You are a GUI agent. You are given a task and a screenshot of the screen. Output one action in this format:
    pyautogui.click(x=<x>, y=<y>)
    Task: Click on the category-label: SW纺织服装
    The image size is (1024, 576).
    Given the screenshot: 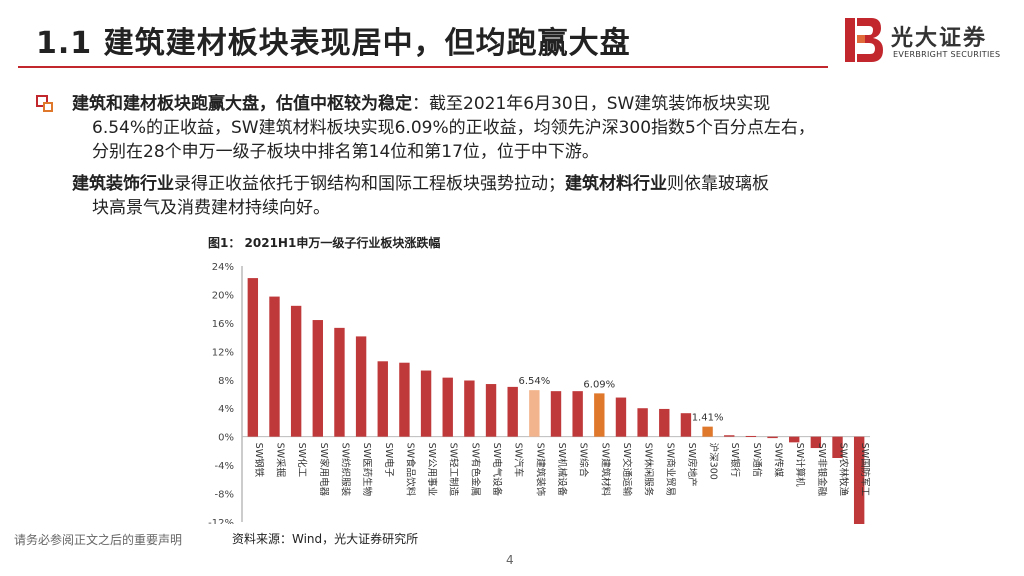 What is the action you would take?
    pyautogui.click(x=345, y=470)
    